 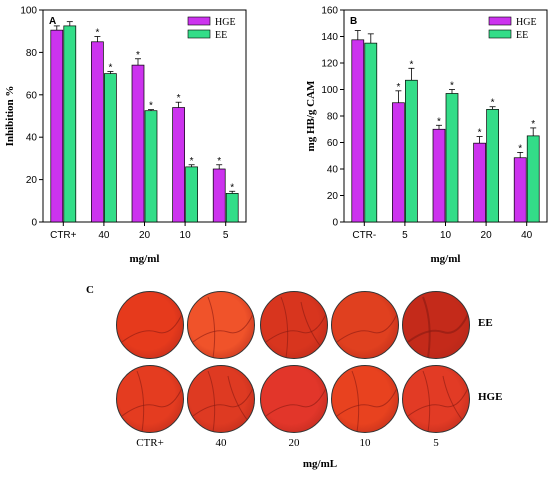 I want to click on y-axis-label: mg HB/g CAM, so click(x=311, y=116).